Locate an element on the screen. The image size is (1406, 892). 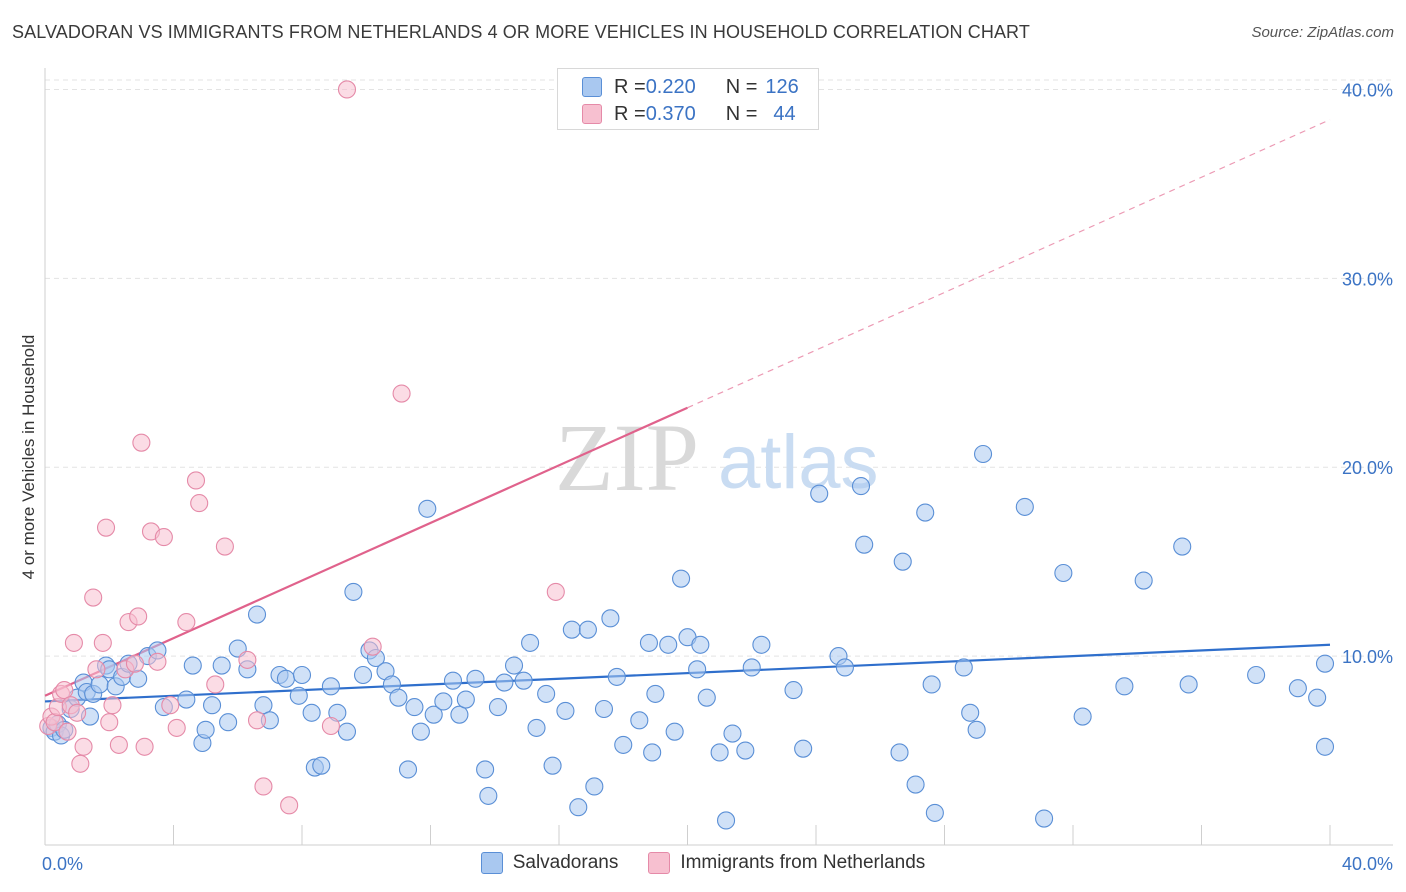
watermark: ZIP atlas is located at coordinates (717, 457).